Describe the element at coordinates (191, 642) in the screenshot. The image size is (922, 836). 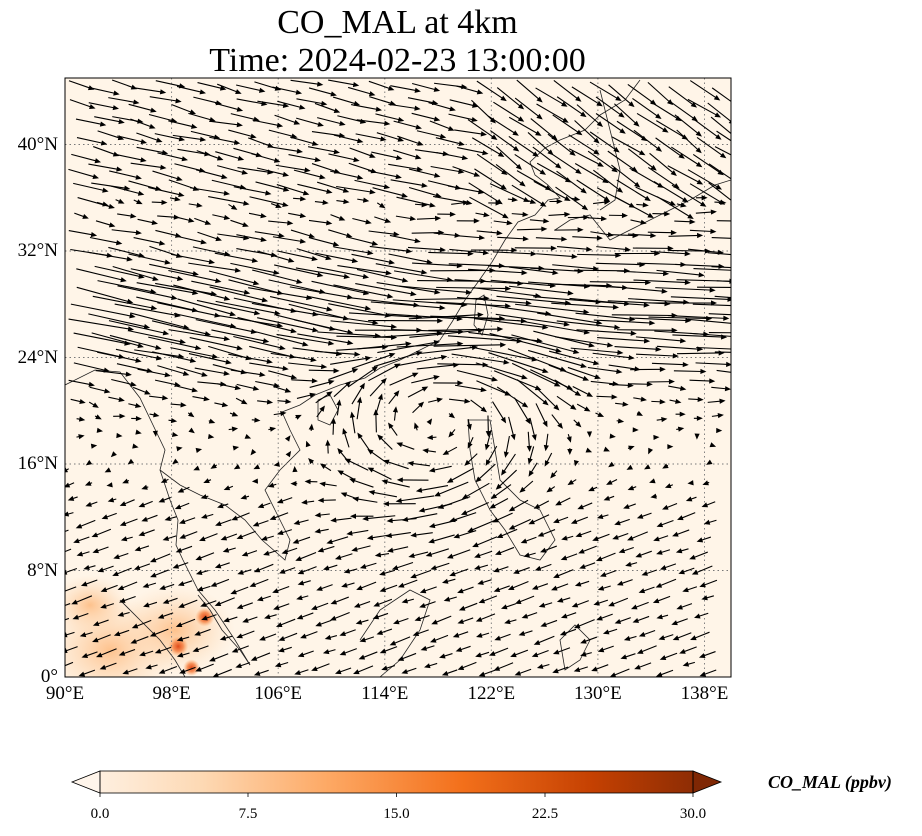
I see `co-hotspots` at that location.